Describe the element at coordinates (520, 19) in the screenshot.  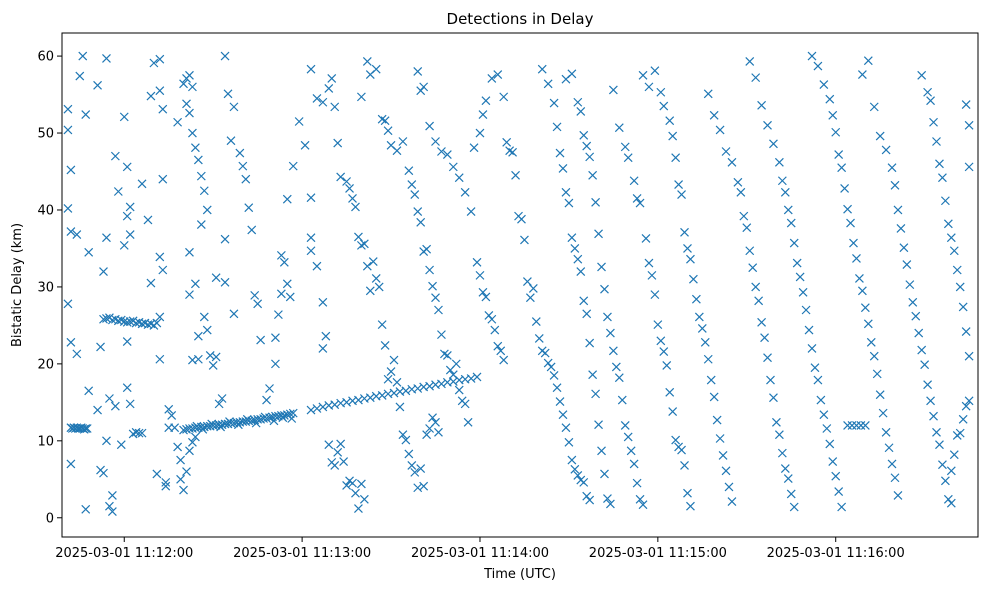
I see `chart-title: Detections in Delay` at that location.